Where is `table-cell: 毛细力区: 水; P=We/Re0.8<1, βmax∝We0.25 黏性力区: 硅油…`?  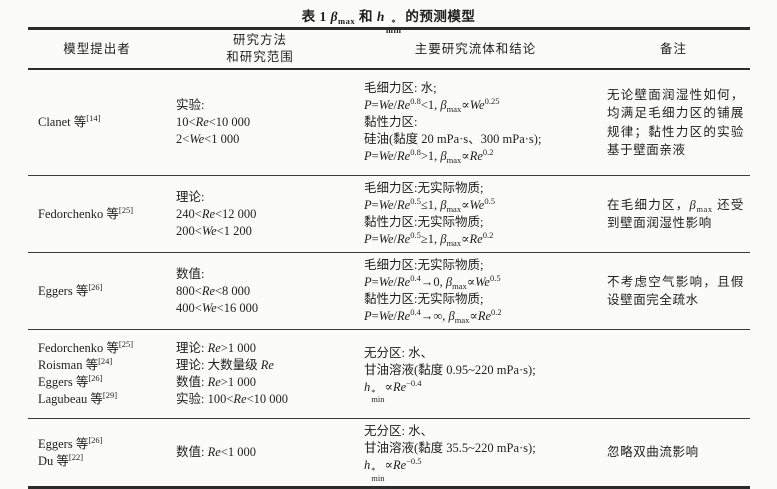
table-cell: 毛细力区: 水; P=We/Re0.8<1, βmax∝We0.25 黏性力区: 硅油… is located at coordinates (475, 122).